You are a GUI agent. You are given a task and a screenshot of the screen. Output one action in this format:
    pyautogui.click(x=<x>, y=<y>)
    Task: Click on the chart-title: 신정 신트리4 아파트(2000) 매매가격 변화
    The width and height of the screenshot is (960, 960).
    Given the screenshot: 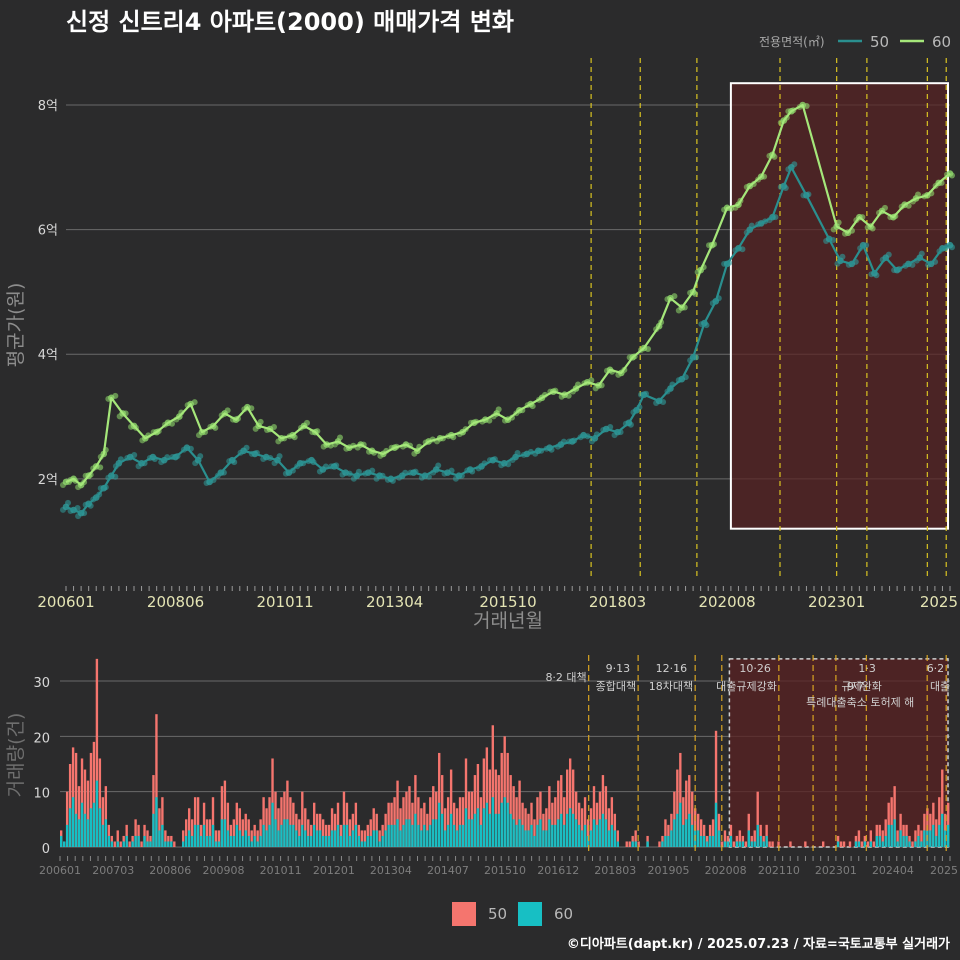 What is the action you would take?
    pyautogui.click(x=290, y=22)
    